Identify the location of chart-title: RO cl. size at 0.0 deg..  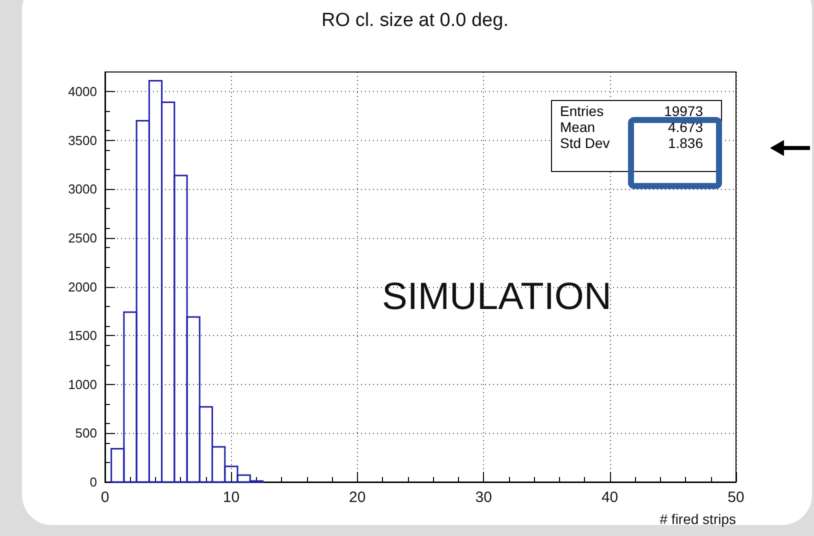
(415, 20).